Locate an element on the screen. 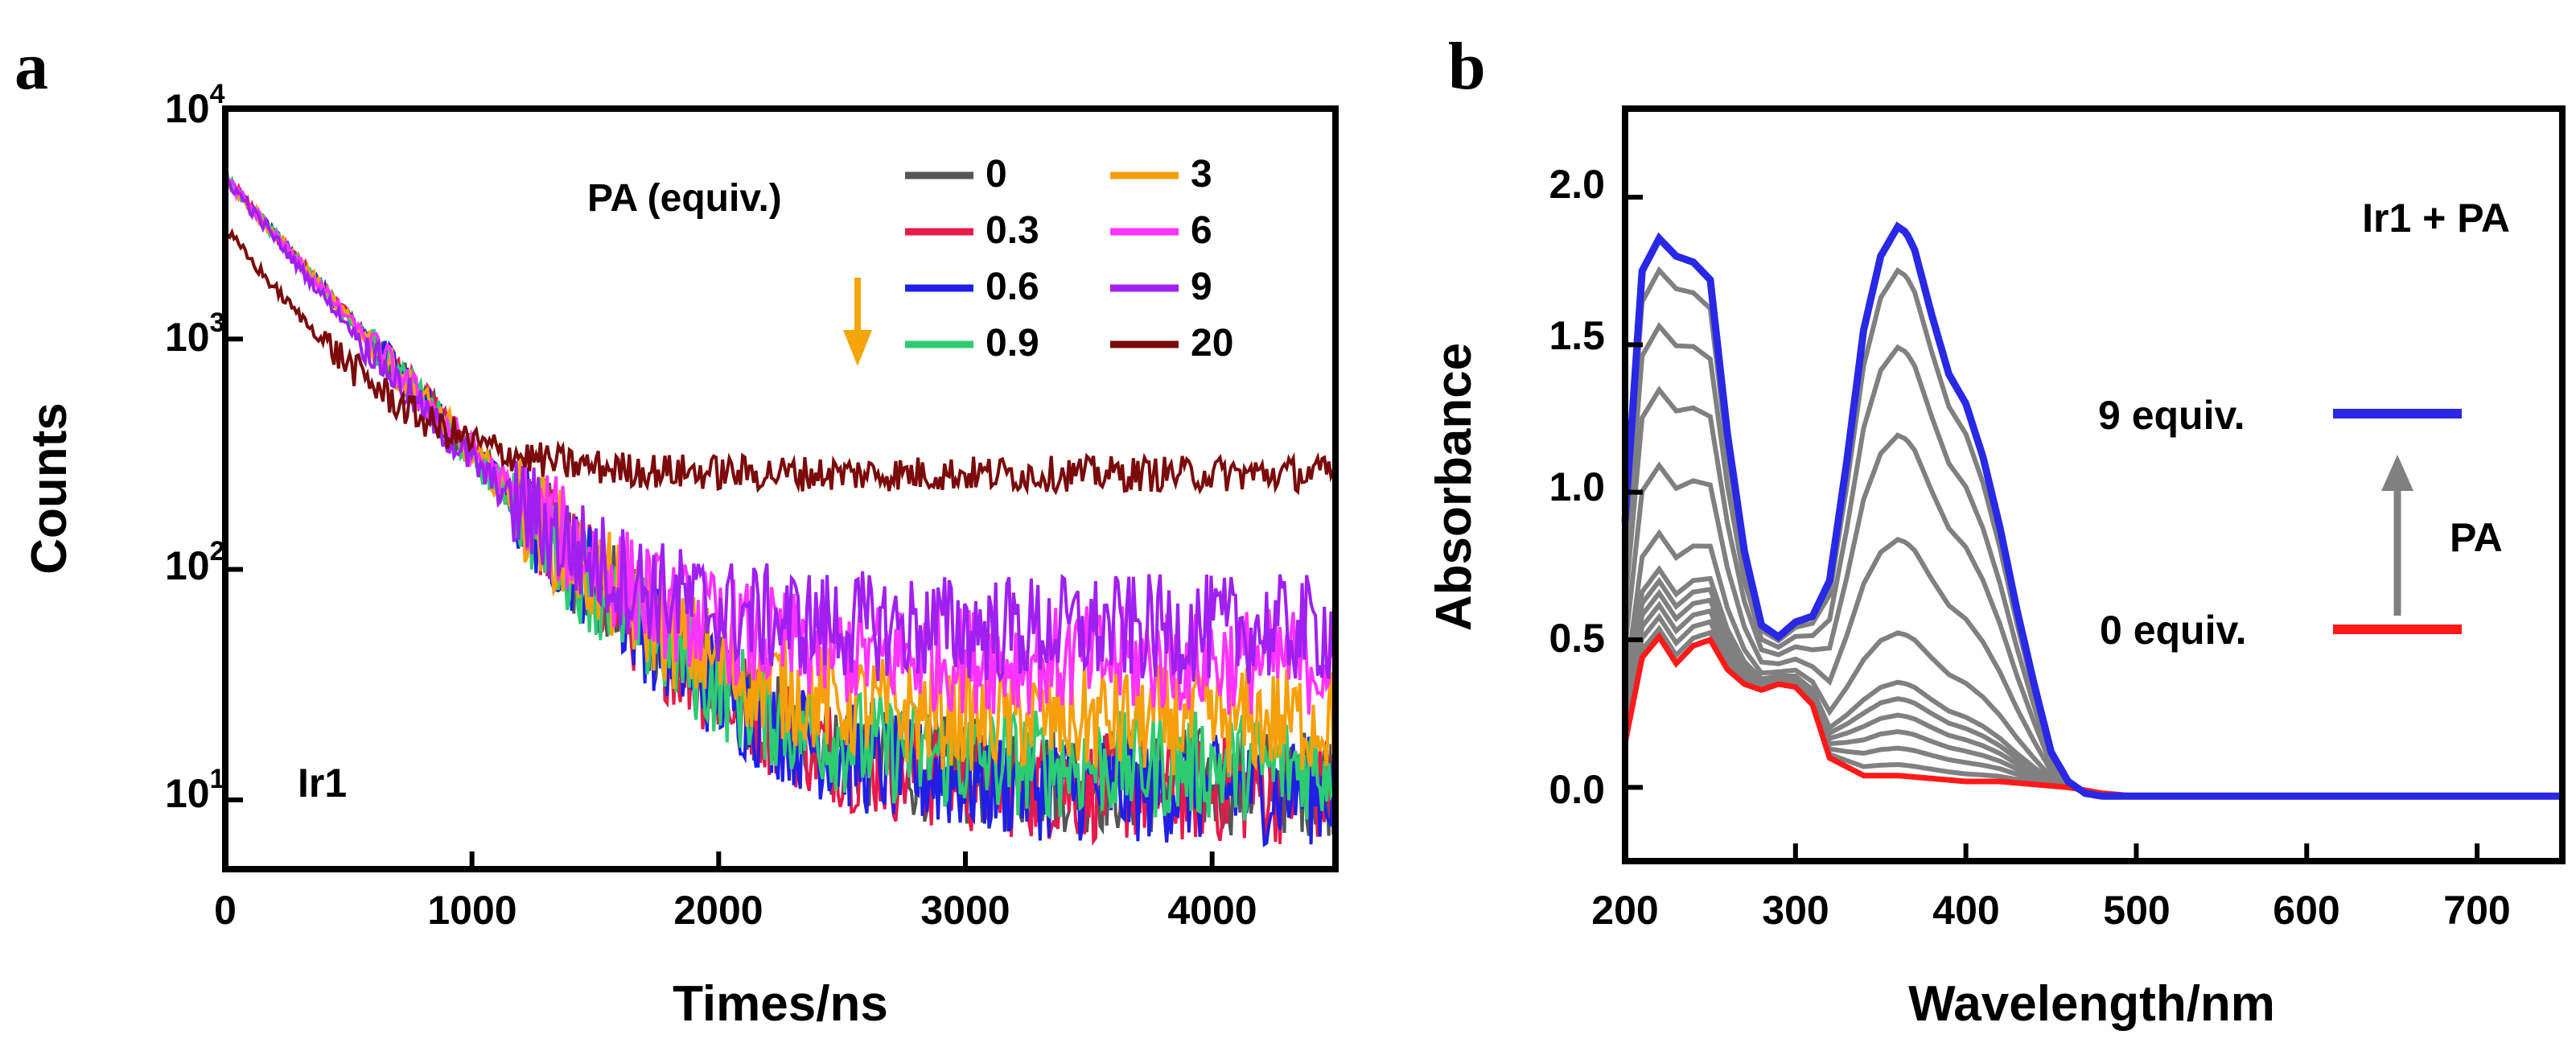 The image size is (2576, 1043). title-label: Ir1 + PA is located at coordinates (2436, 218).